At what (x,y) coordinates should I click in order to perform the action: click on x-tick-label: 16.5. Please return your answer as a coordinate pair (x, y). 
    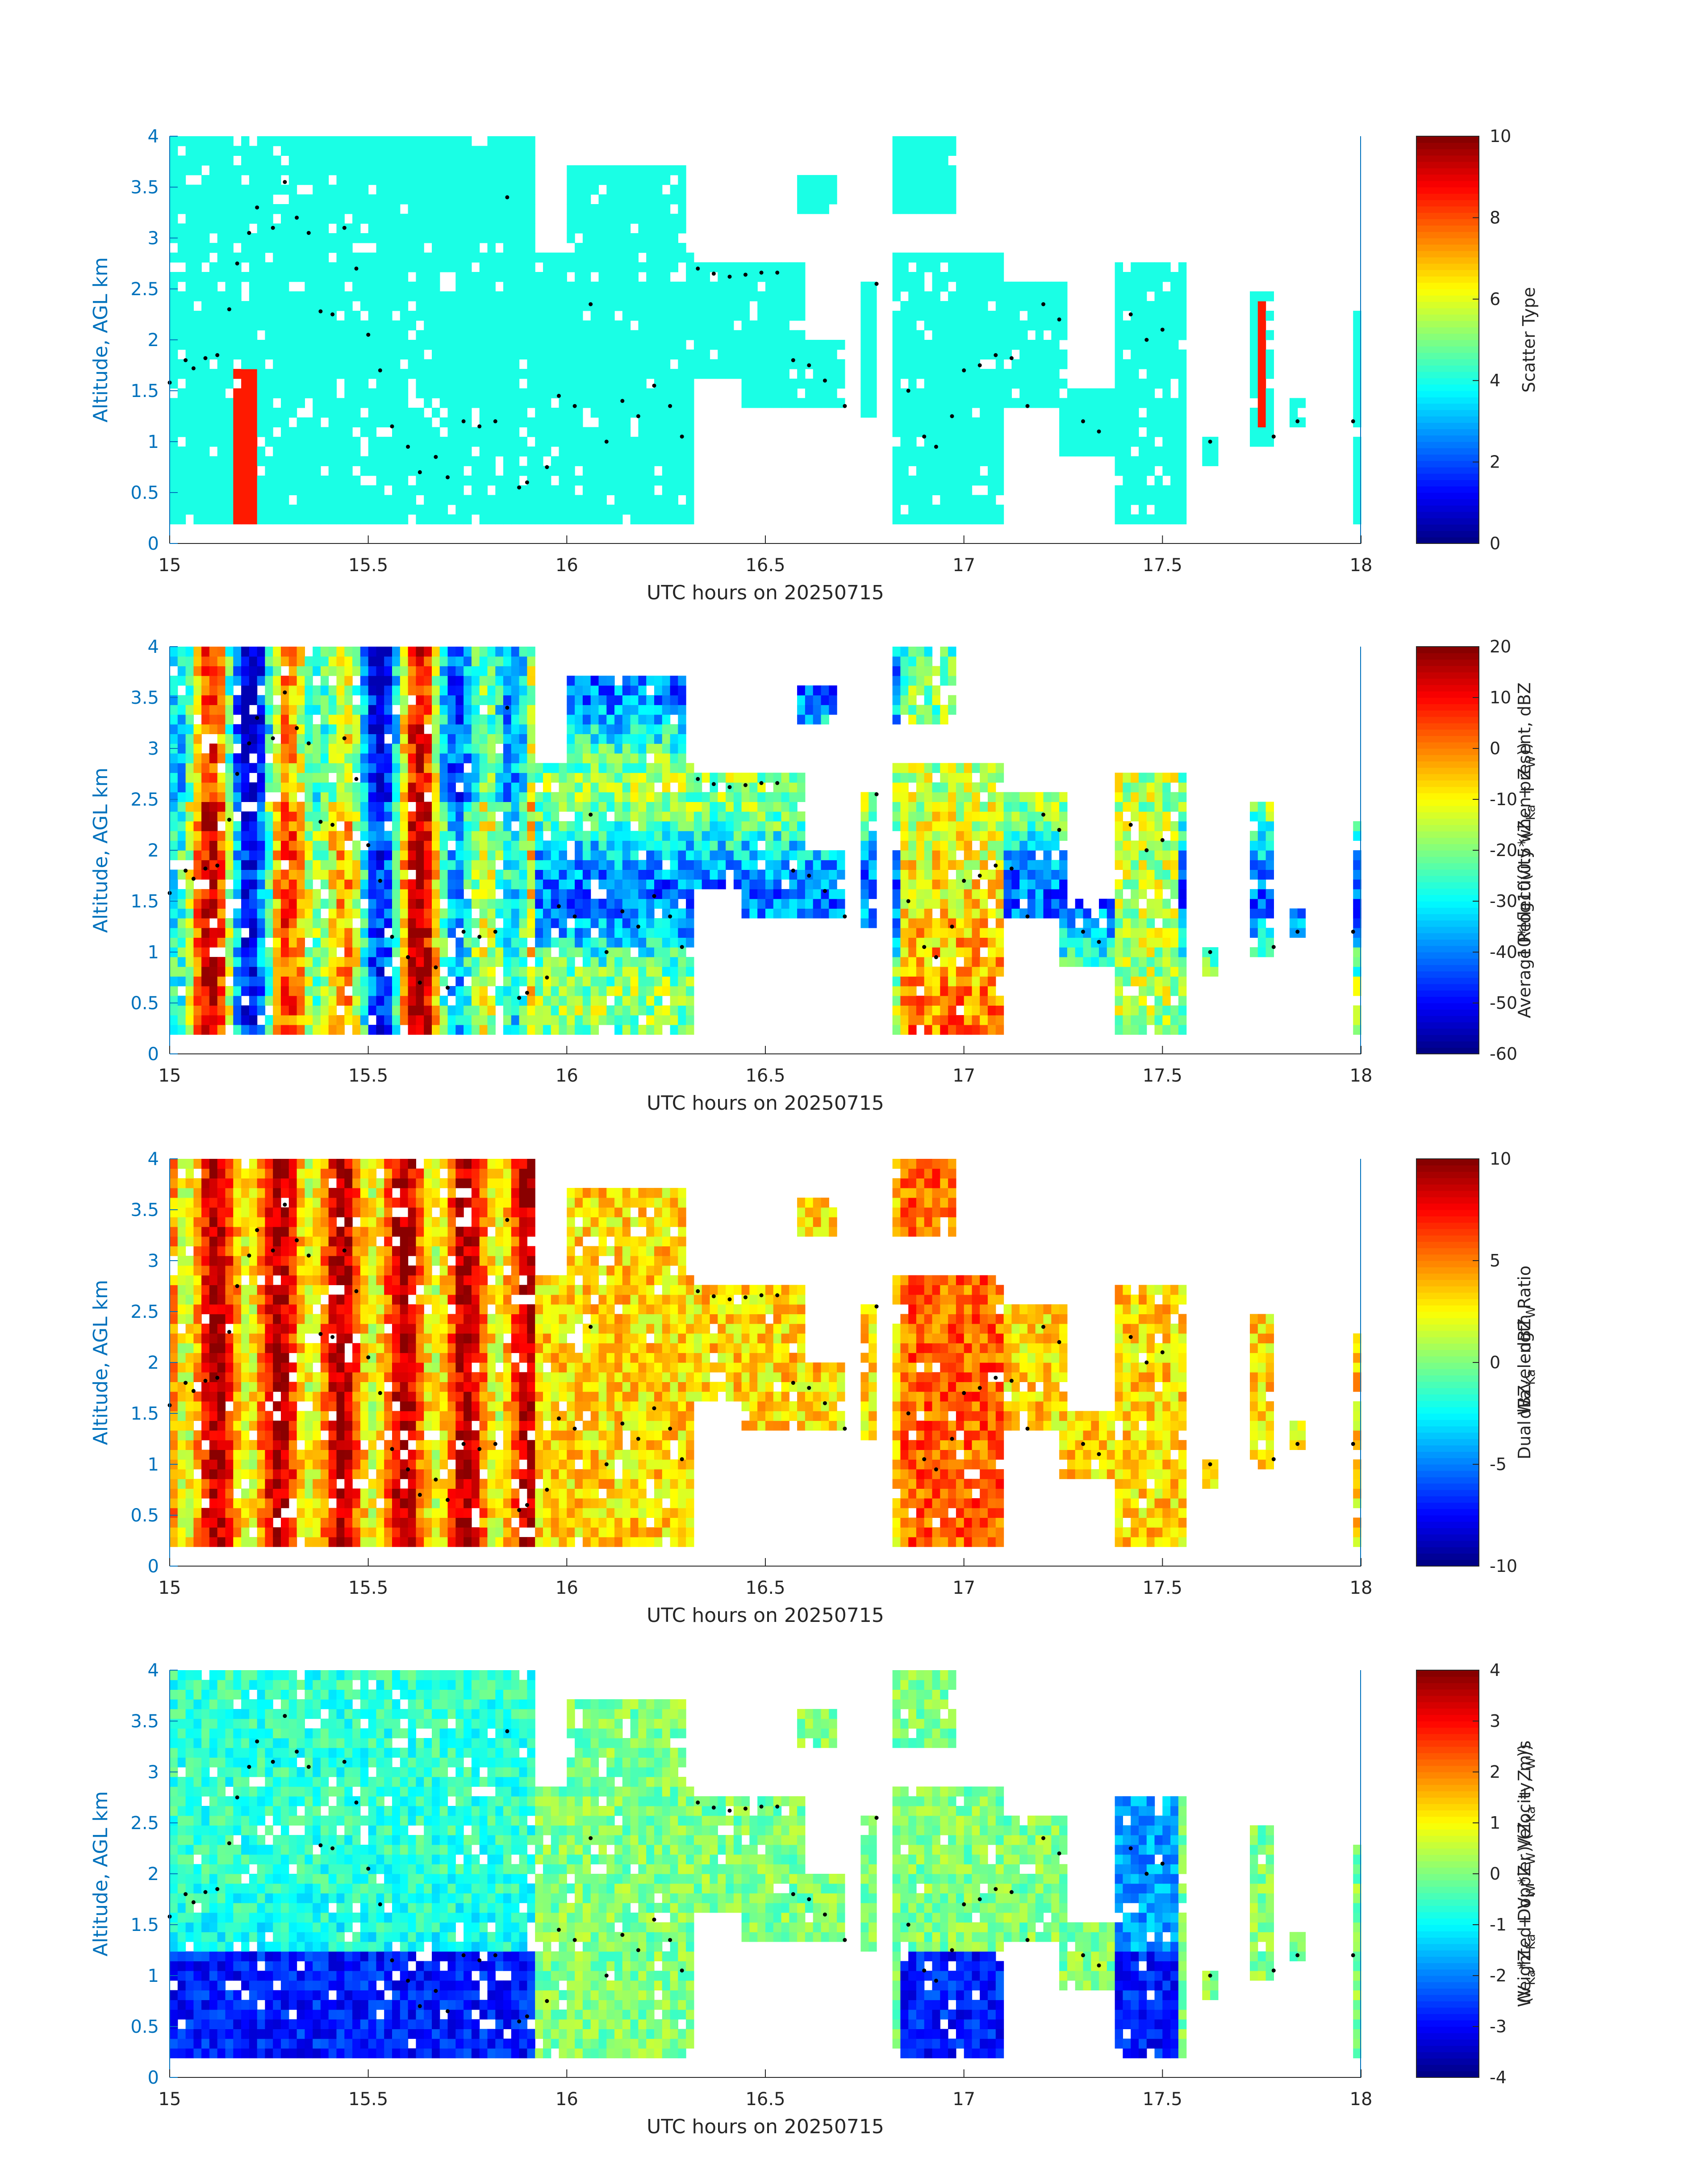
    Looking at the image, I should click on (765, 565).